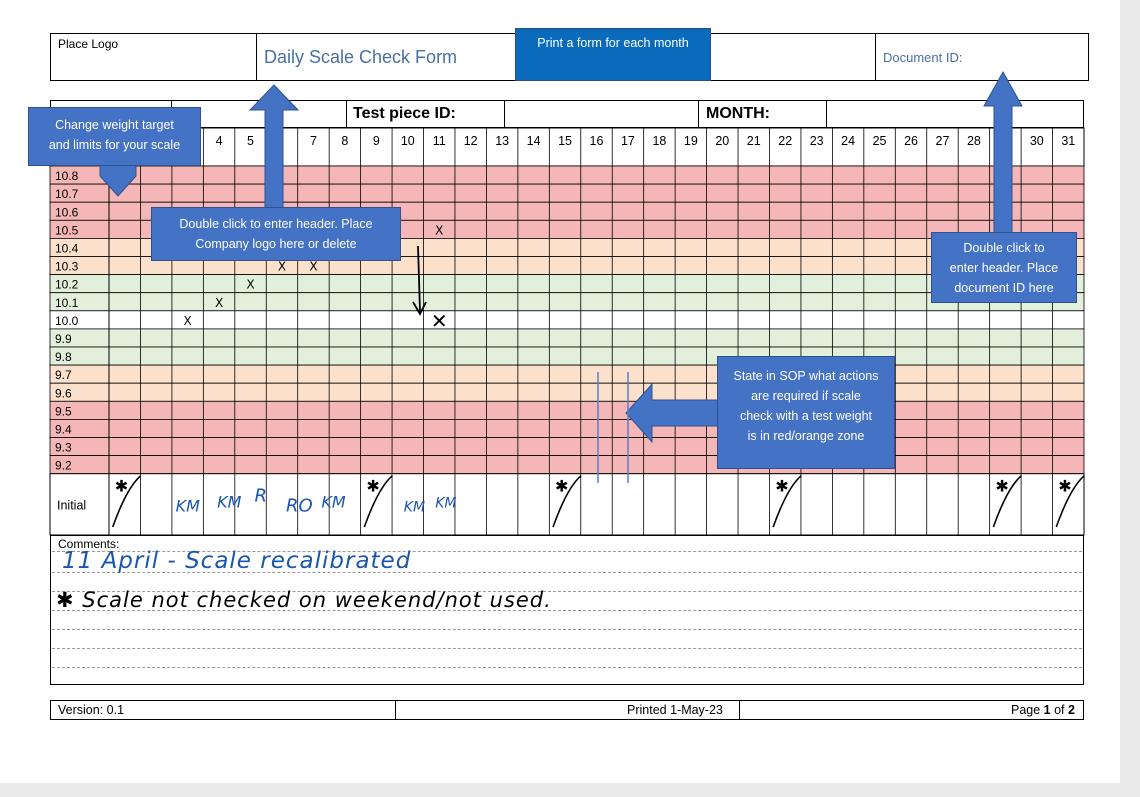 Image resolution: width=1140 pixels, height=797 pixels. Describe the element at coordinates (1004, 248) in the screenshot. I see `callout-line: Double click to` at that location.